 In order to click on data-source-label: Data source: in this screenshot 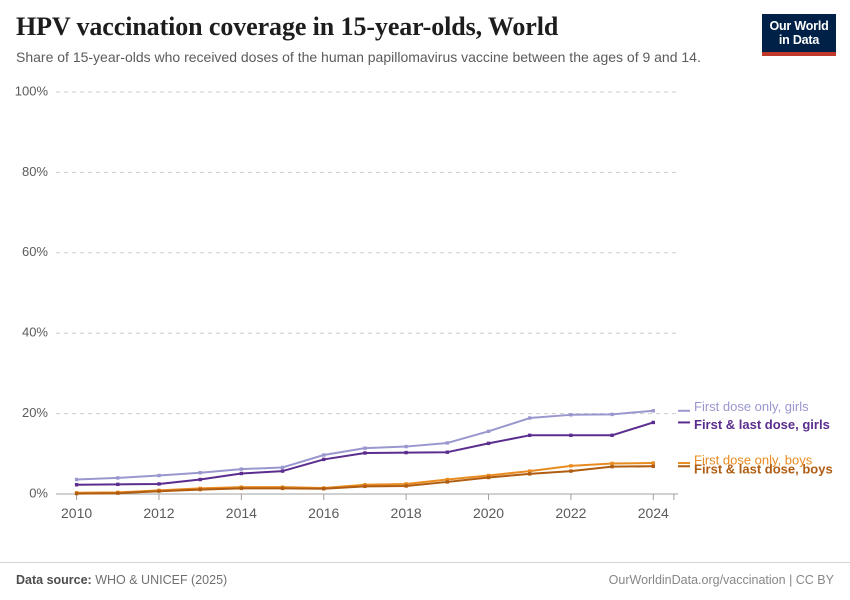, I will do `click(54, 580)`.